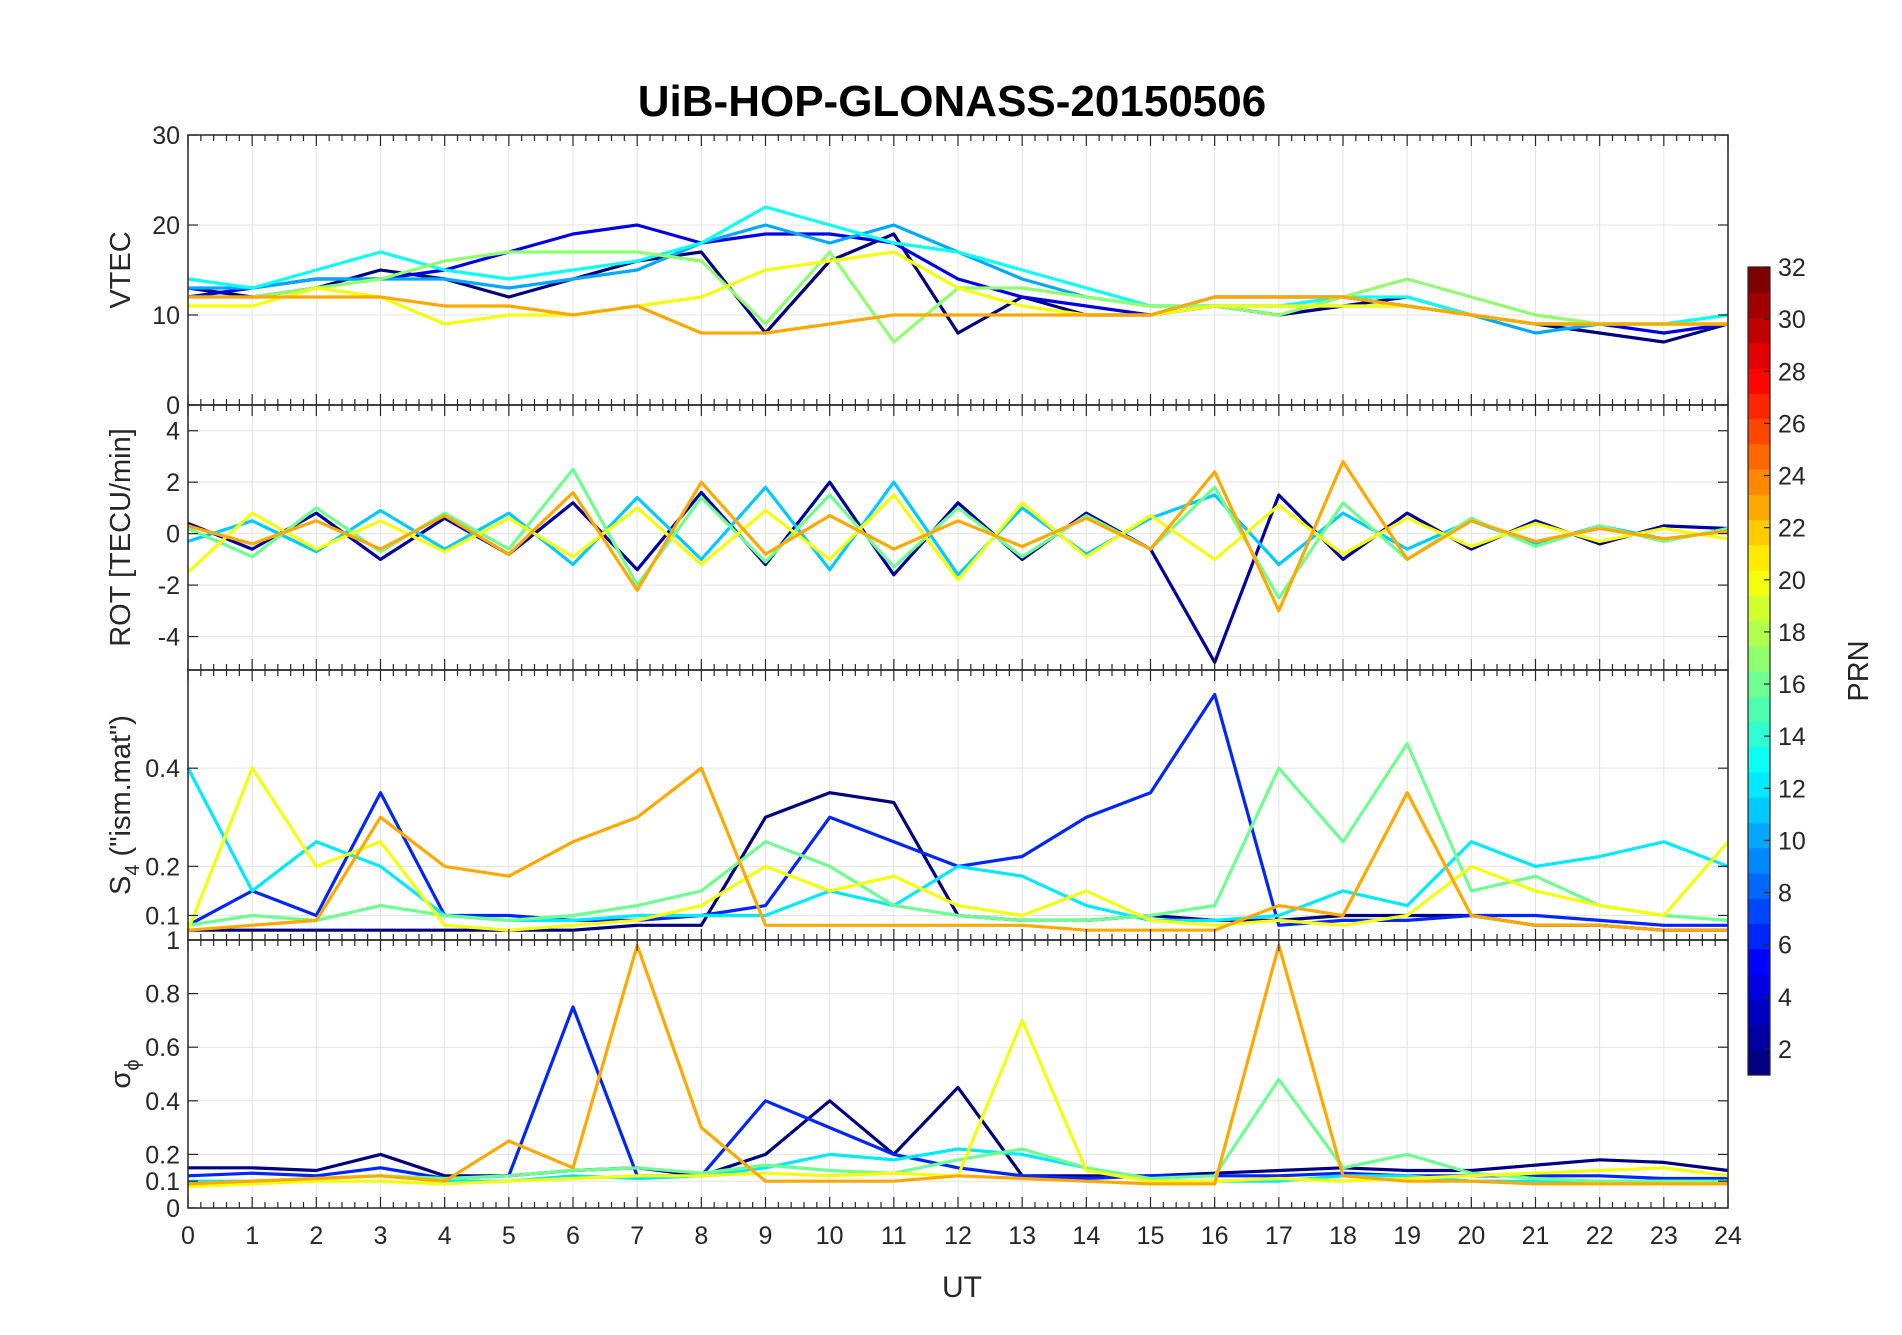 This screenshot has width=1902, height=1335. What do you see at coordinates (162, 916) in the screenshot?
I see `y-tick-label: 0.1` at bounding box center [162, 916].